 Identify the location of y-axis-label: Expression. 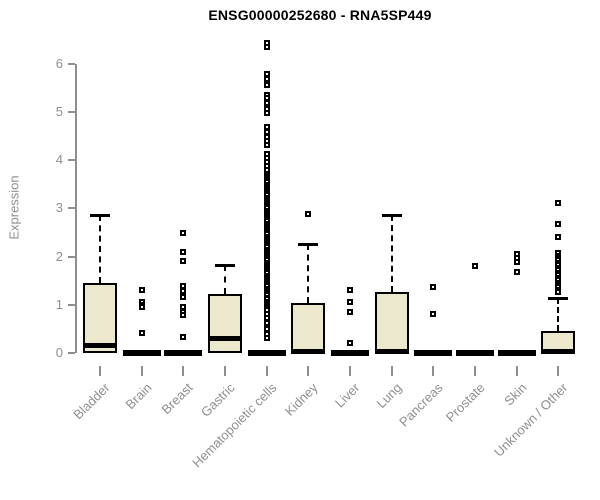
(14, 207).